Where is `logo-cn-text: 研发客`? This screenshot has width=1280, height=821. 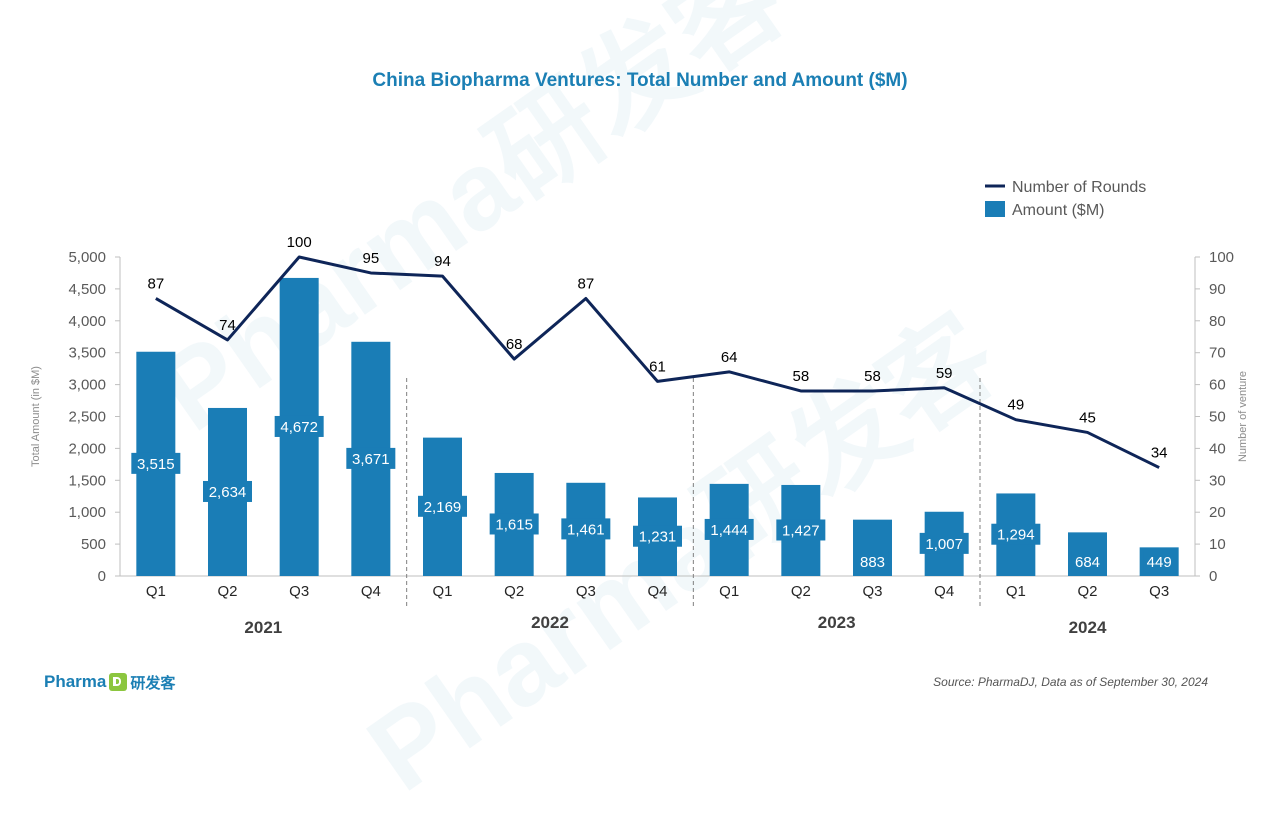
logo-cn-text: 研发客 is located at coordinates (153, 682).